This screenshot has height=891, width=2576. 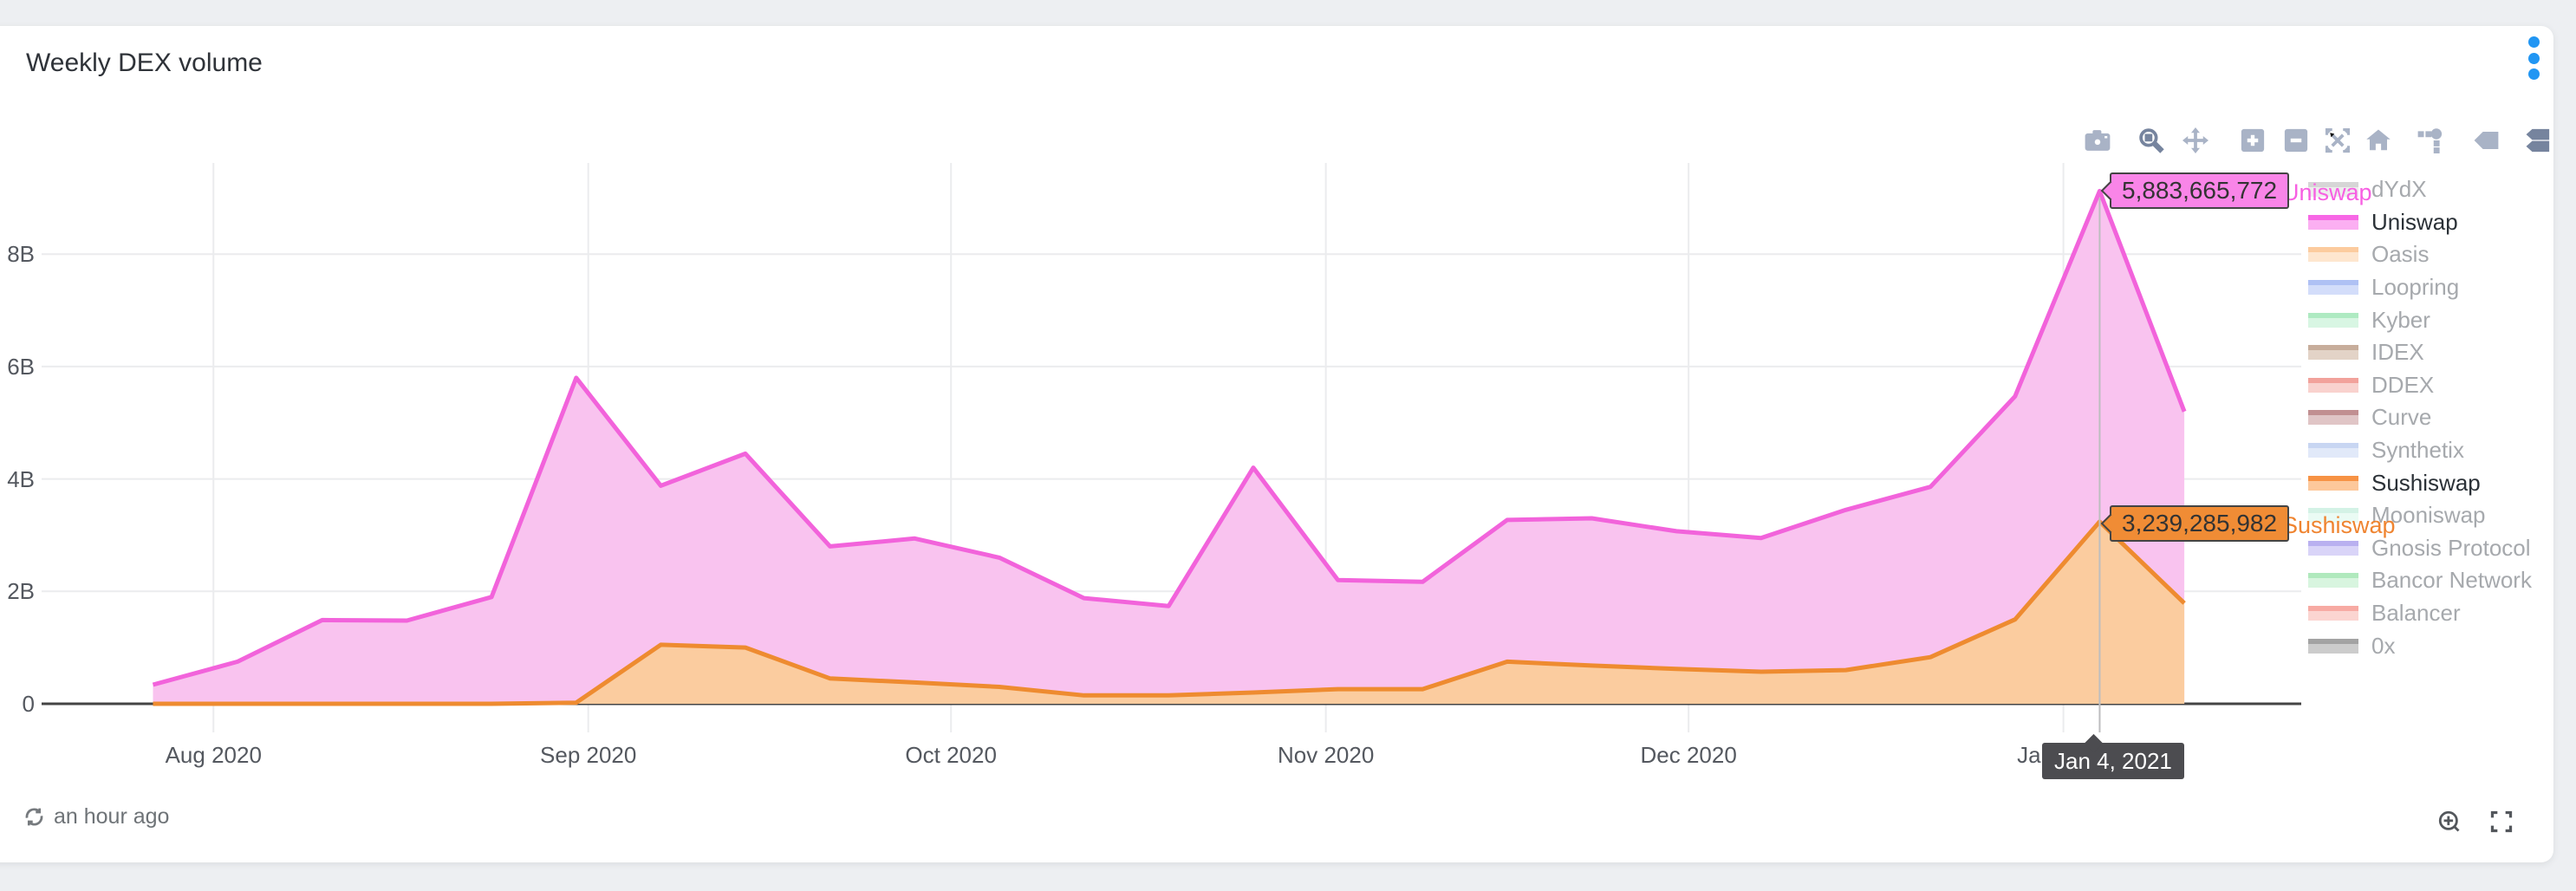 I want to click on refresh-status: an hour ago, so click(x=96, y=817).